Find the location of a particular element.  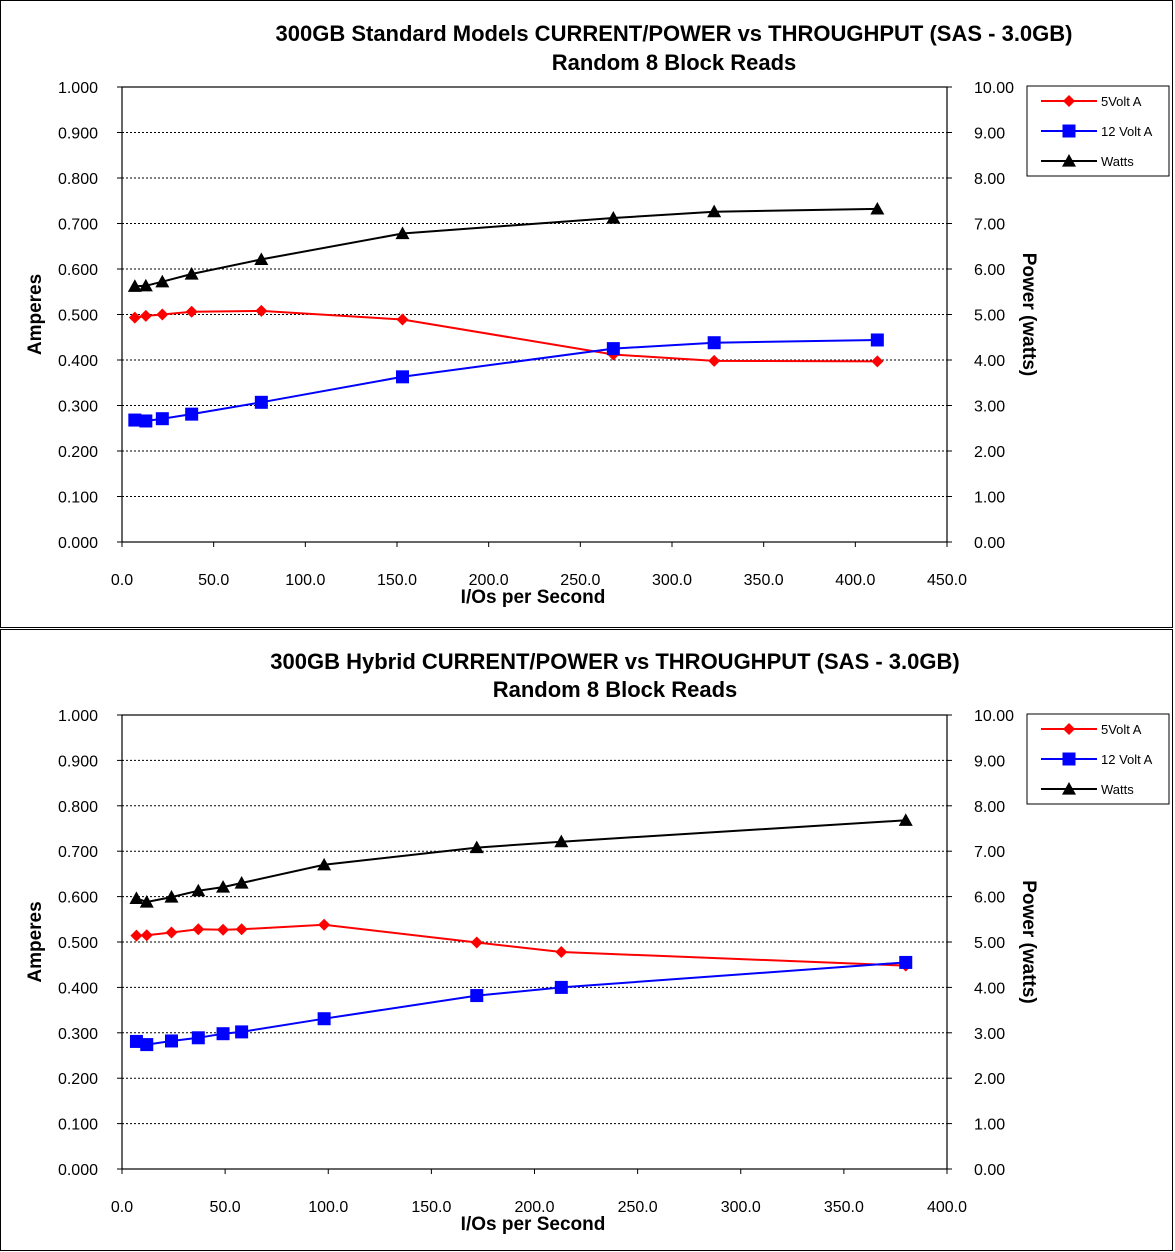

y-tick-label: 0.000 is located at coordinates (78, 543).